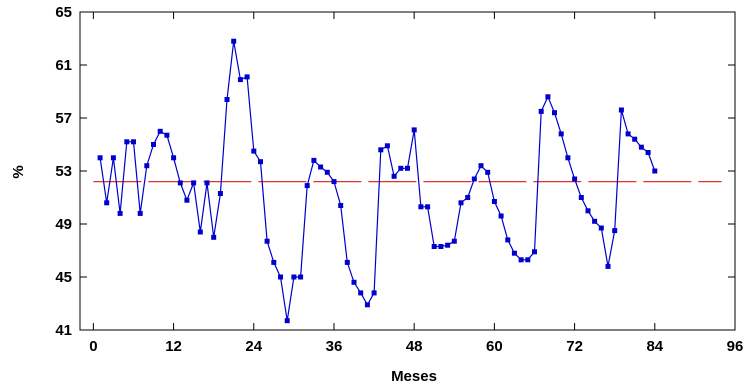 This screenshot has width=744, height=387. Describe the element at coordinates (63, 65) in the screenshot. I see `y-tick-label: 61` at that location.